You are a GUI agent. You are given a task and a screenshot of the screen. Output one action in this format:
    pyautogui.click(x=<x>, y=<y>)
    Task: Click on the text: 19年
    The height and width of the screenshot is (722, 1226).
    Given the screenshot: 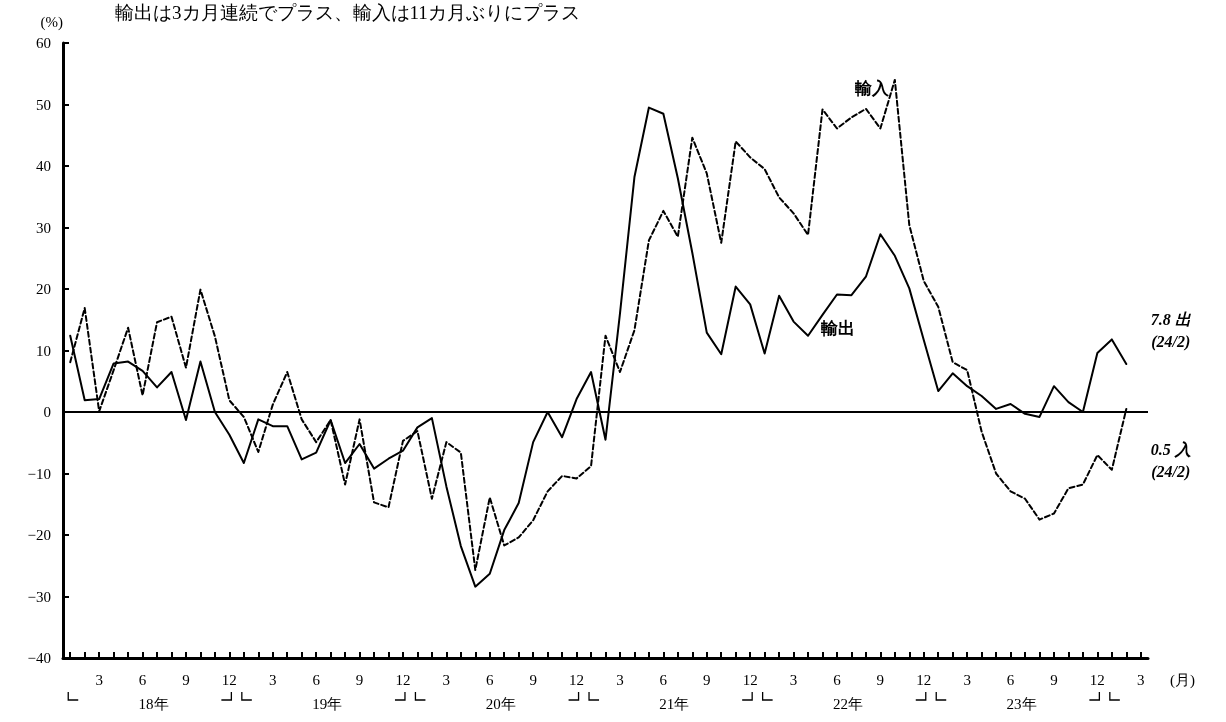 What is the action you would take?
    pyautogui.click(x=327, y=704)
    